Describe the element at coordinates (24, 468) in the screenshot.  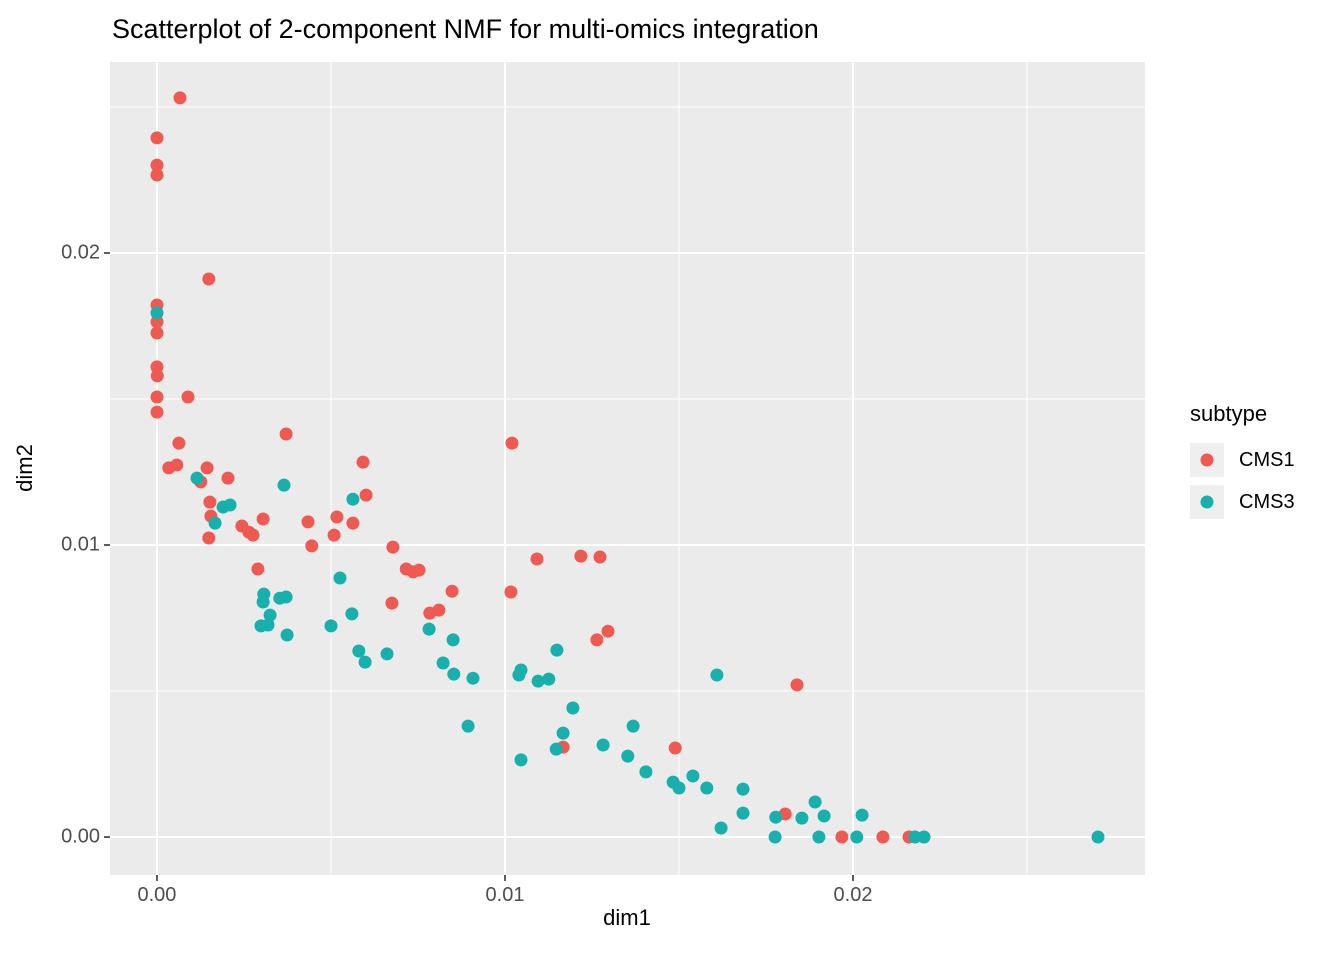
I see `y-axis-title: dim2` at that location.